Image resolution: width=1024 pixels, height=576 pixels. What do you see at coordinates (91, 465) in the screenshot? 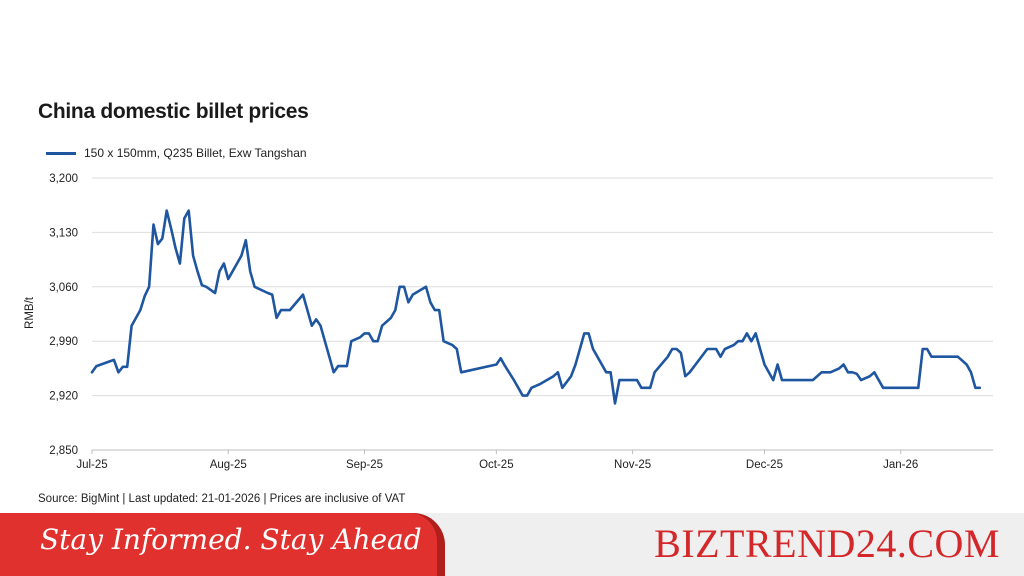
I see `x-tick-label: Jul-25` at bounding box center [91, 465].